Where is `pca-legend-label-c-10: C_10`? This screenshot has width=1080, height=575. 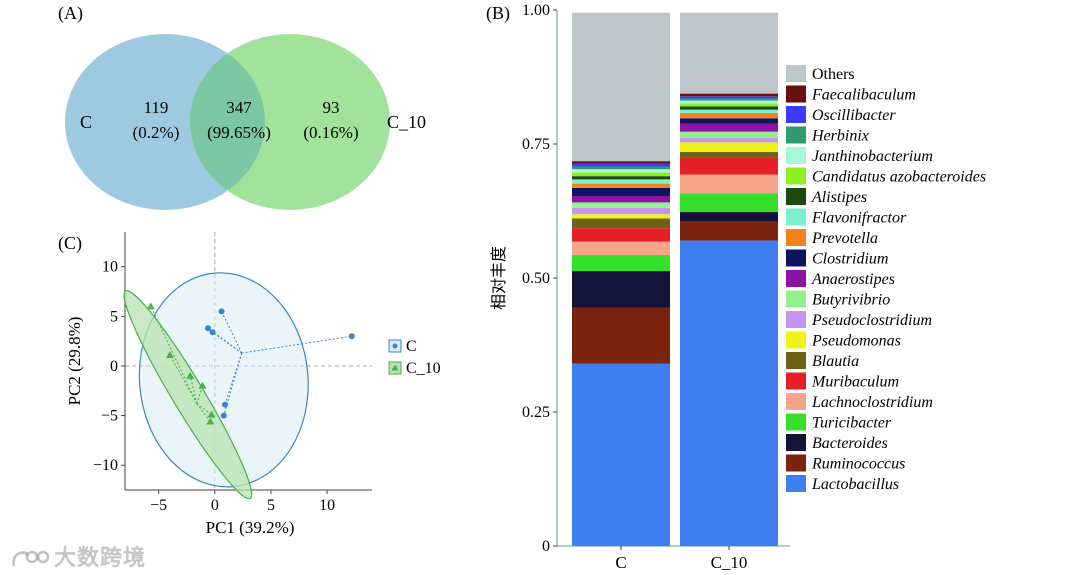
pca-legend-label-c-10: C_10 is located at coordinates (423, 368).